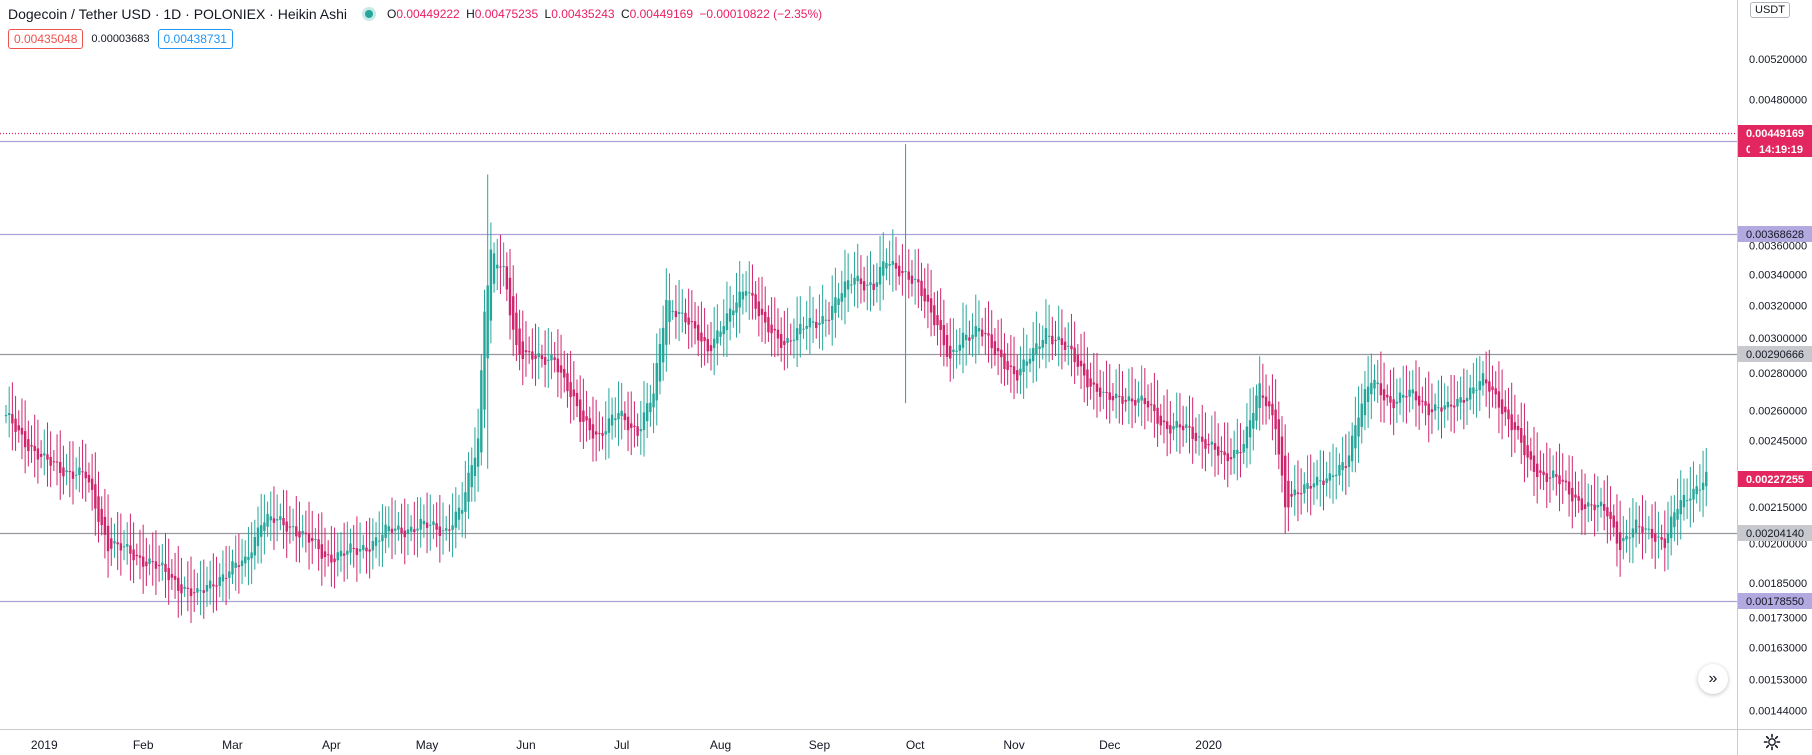 This screenshot has height=755, width=1812. I want to click on time-tick-label: Aug, so click(720, 745).